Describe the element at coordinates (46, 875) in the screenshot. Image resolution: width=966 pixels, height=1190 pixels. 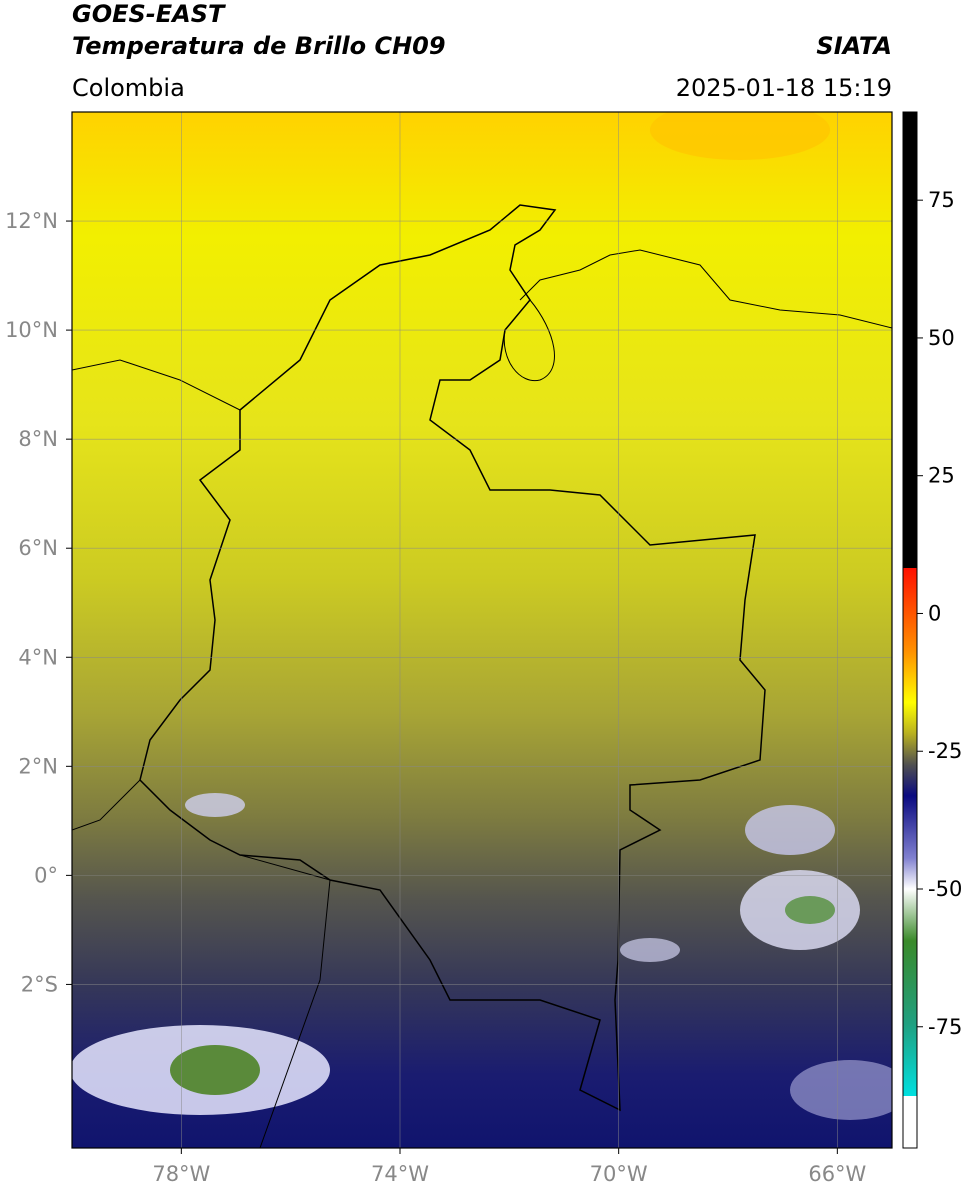
I see `lat-tick-label: 0°` at that location.